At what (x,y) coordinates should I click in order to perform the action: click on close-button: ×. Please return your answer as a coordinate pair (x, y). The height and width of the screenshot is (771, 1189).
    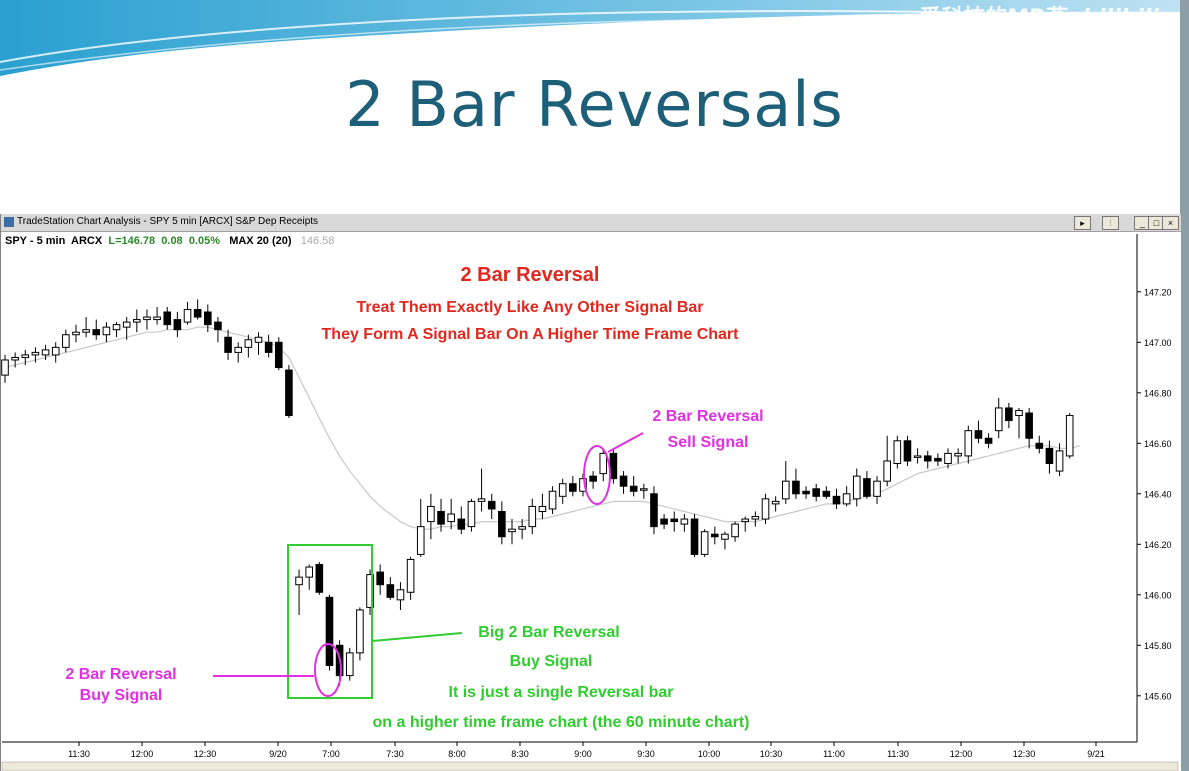
    Looking at the image, I should click on (1170, 223).